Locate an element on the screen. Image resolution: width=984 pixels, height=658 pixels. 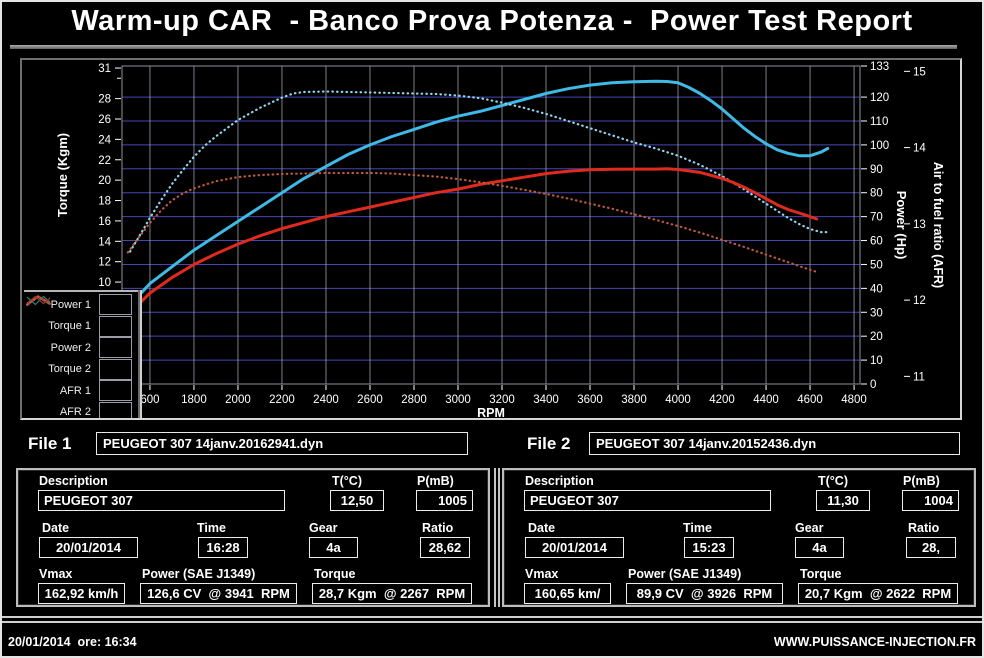
svg-text: 2800 is located at coordinates (414, 400).